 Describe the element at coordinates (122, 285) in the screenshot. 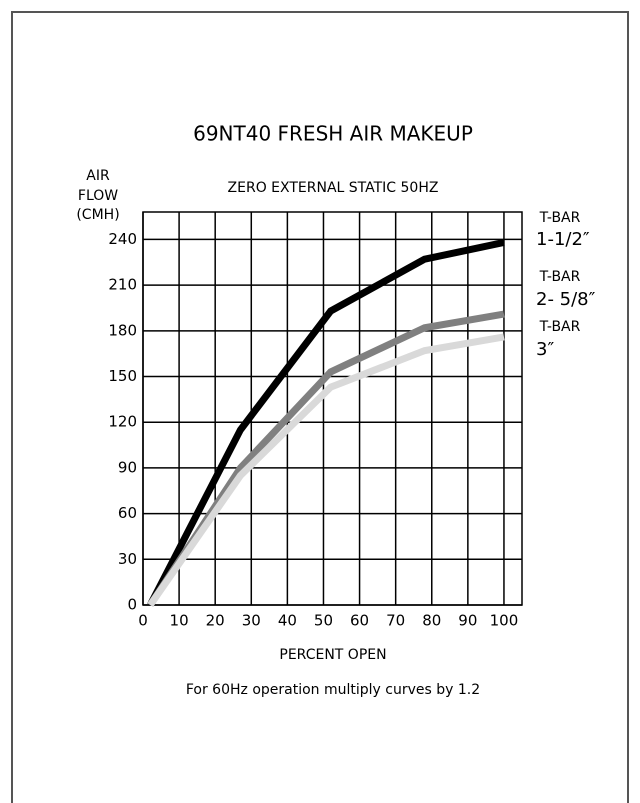

I see `y-tick-label: 210` at that location.